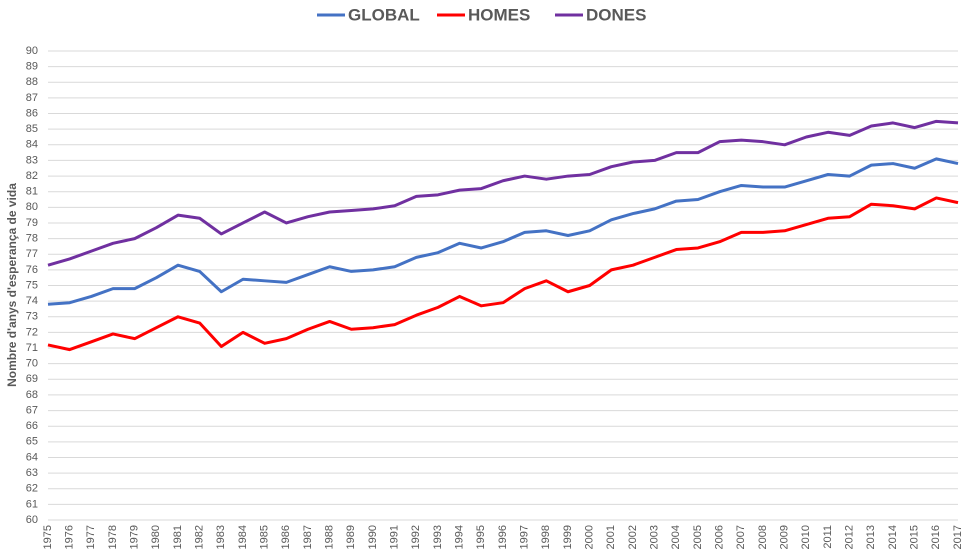  I want to click on legend-label: HOMES, so click(499, 14).